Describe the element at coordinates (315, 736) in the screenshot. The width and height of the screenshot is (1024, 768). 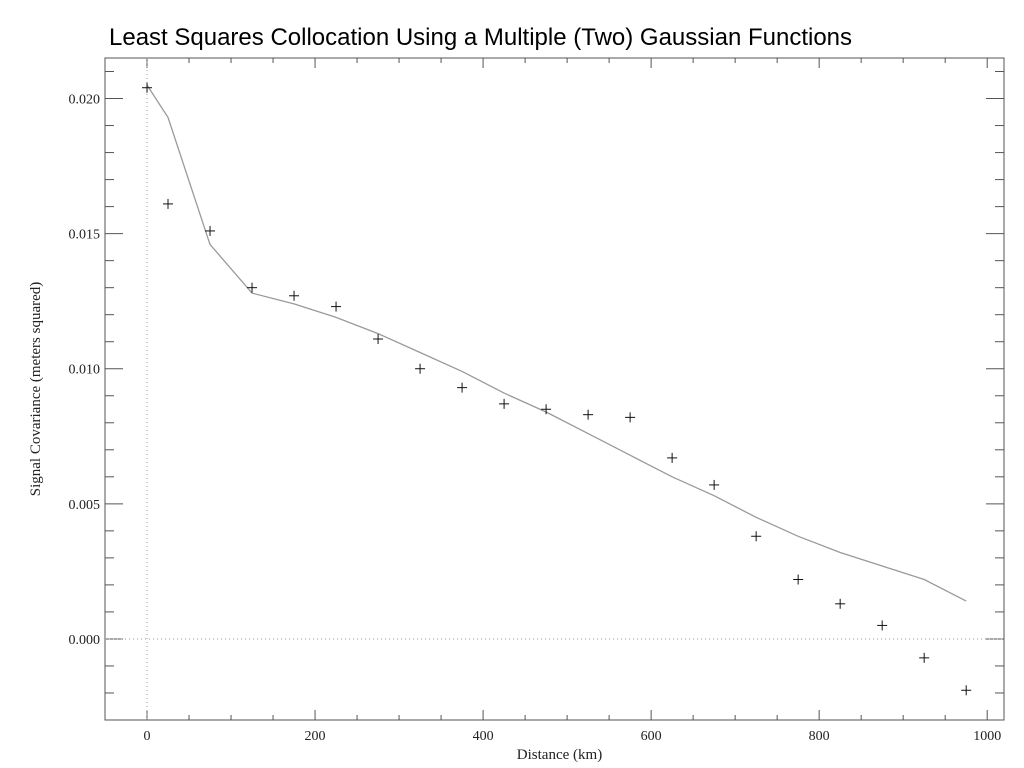
I see `x-tick-label: 200` at that location.